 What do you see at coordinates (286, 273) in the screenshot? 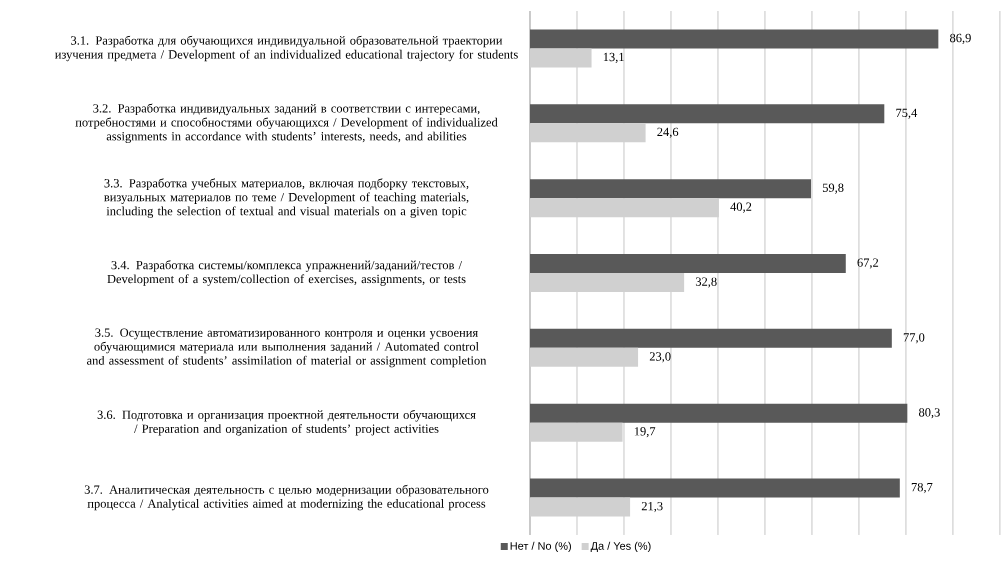
I see `y-tick-label: 3.4. Разработка системы/комплекса упражнений/заданий/тестов / Development of a system/collection of exercises, assignments, or tests` at bounding box center [286, 273].